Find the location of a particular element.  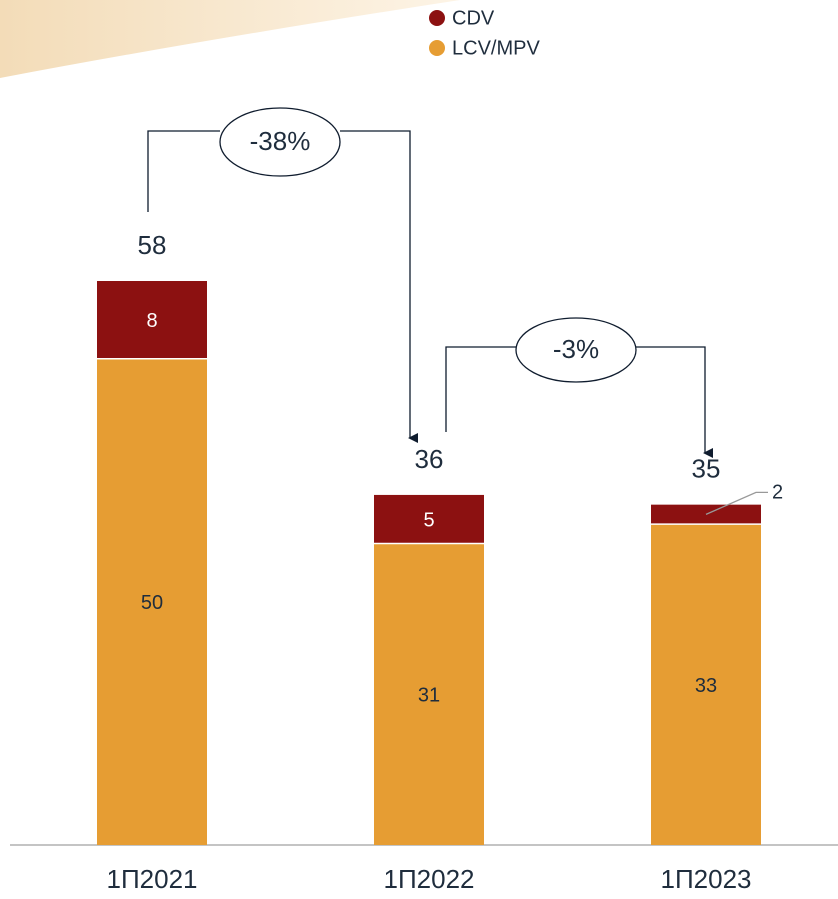

legend-label: CDV is located at coordinates (473, 18).